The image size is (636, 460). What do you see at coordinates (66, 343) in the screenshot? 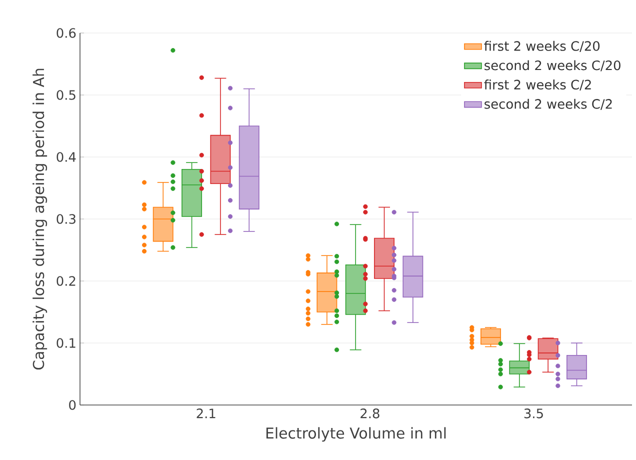
I see `y-tick-label: 0.1` at bounding box center [66, 343].